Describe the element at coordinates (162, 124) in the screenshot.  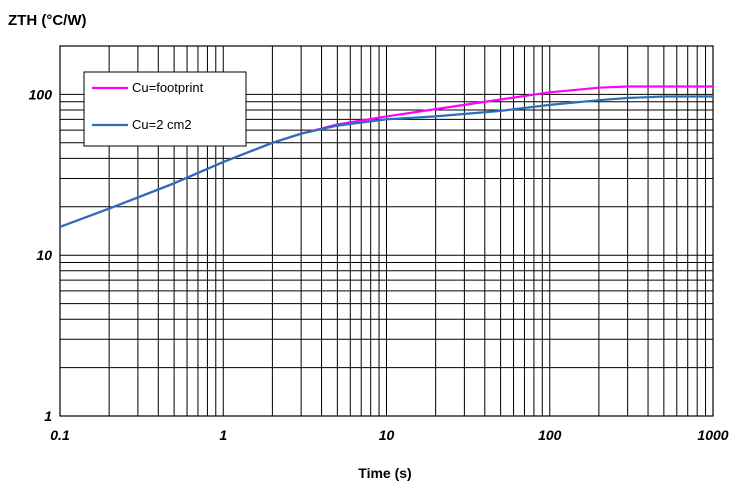
I see `legend-label-cu-2cm2: Cu=2 cm2` at that location.